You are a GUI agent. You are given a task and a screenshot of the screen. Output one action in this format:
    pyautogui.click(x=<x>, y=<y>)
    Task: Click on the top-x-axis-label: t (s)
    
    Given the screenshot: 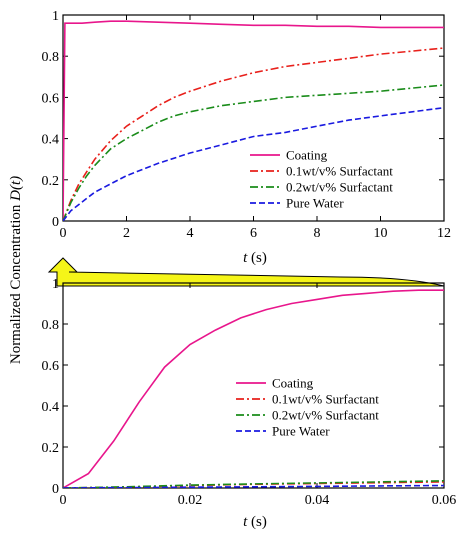 What is the action you would take?
    pyautogui.click(x=255, y=258)
    